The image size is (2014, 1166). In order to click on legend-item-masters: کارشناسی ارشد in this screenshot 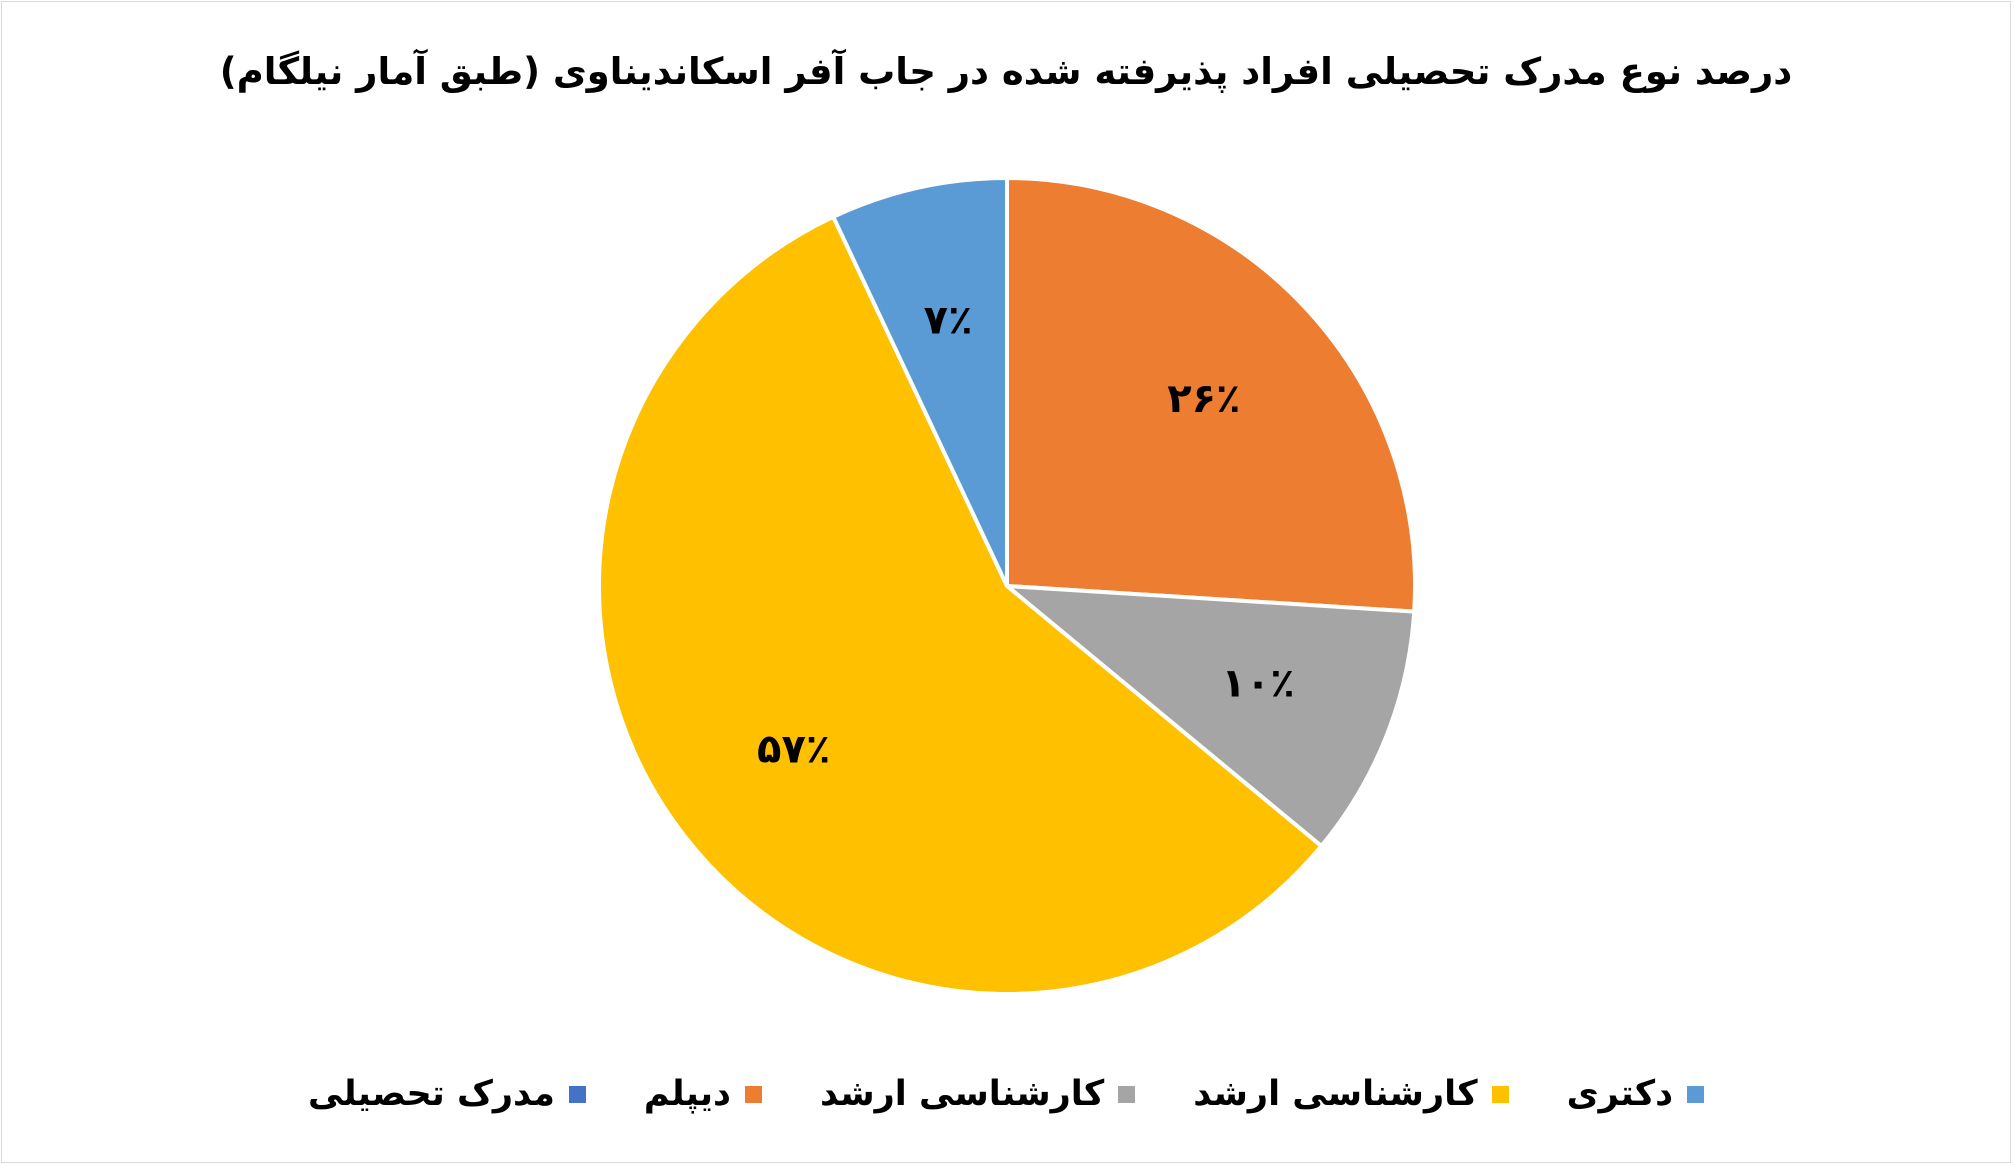, I will do `click(1351, 1094)`.